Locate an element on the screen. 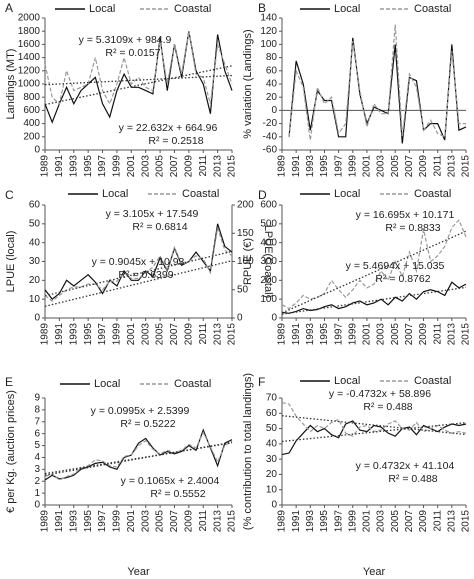 Image resolution: width=474 pixels, height=579 pixels. y-tick-label: 500 is located at coordinates (268, 223).